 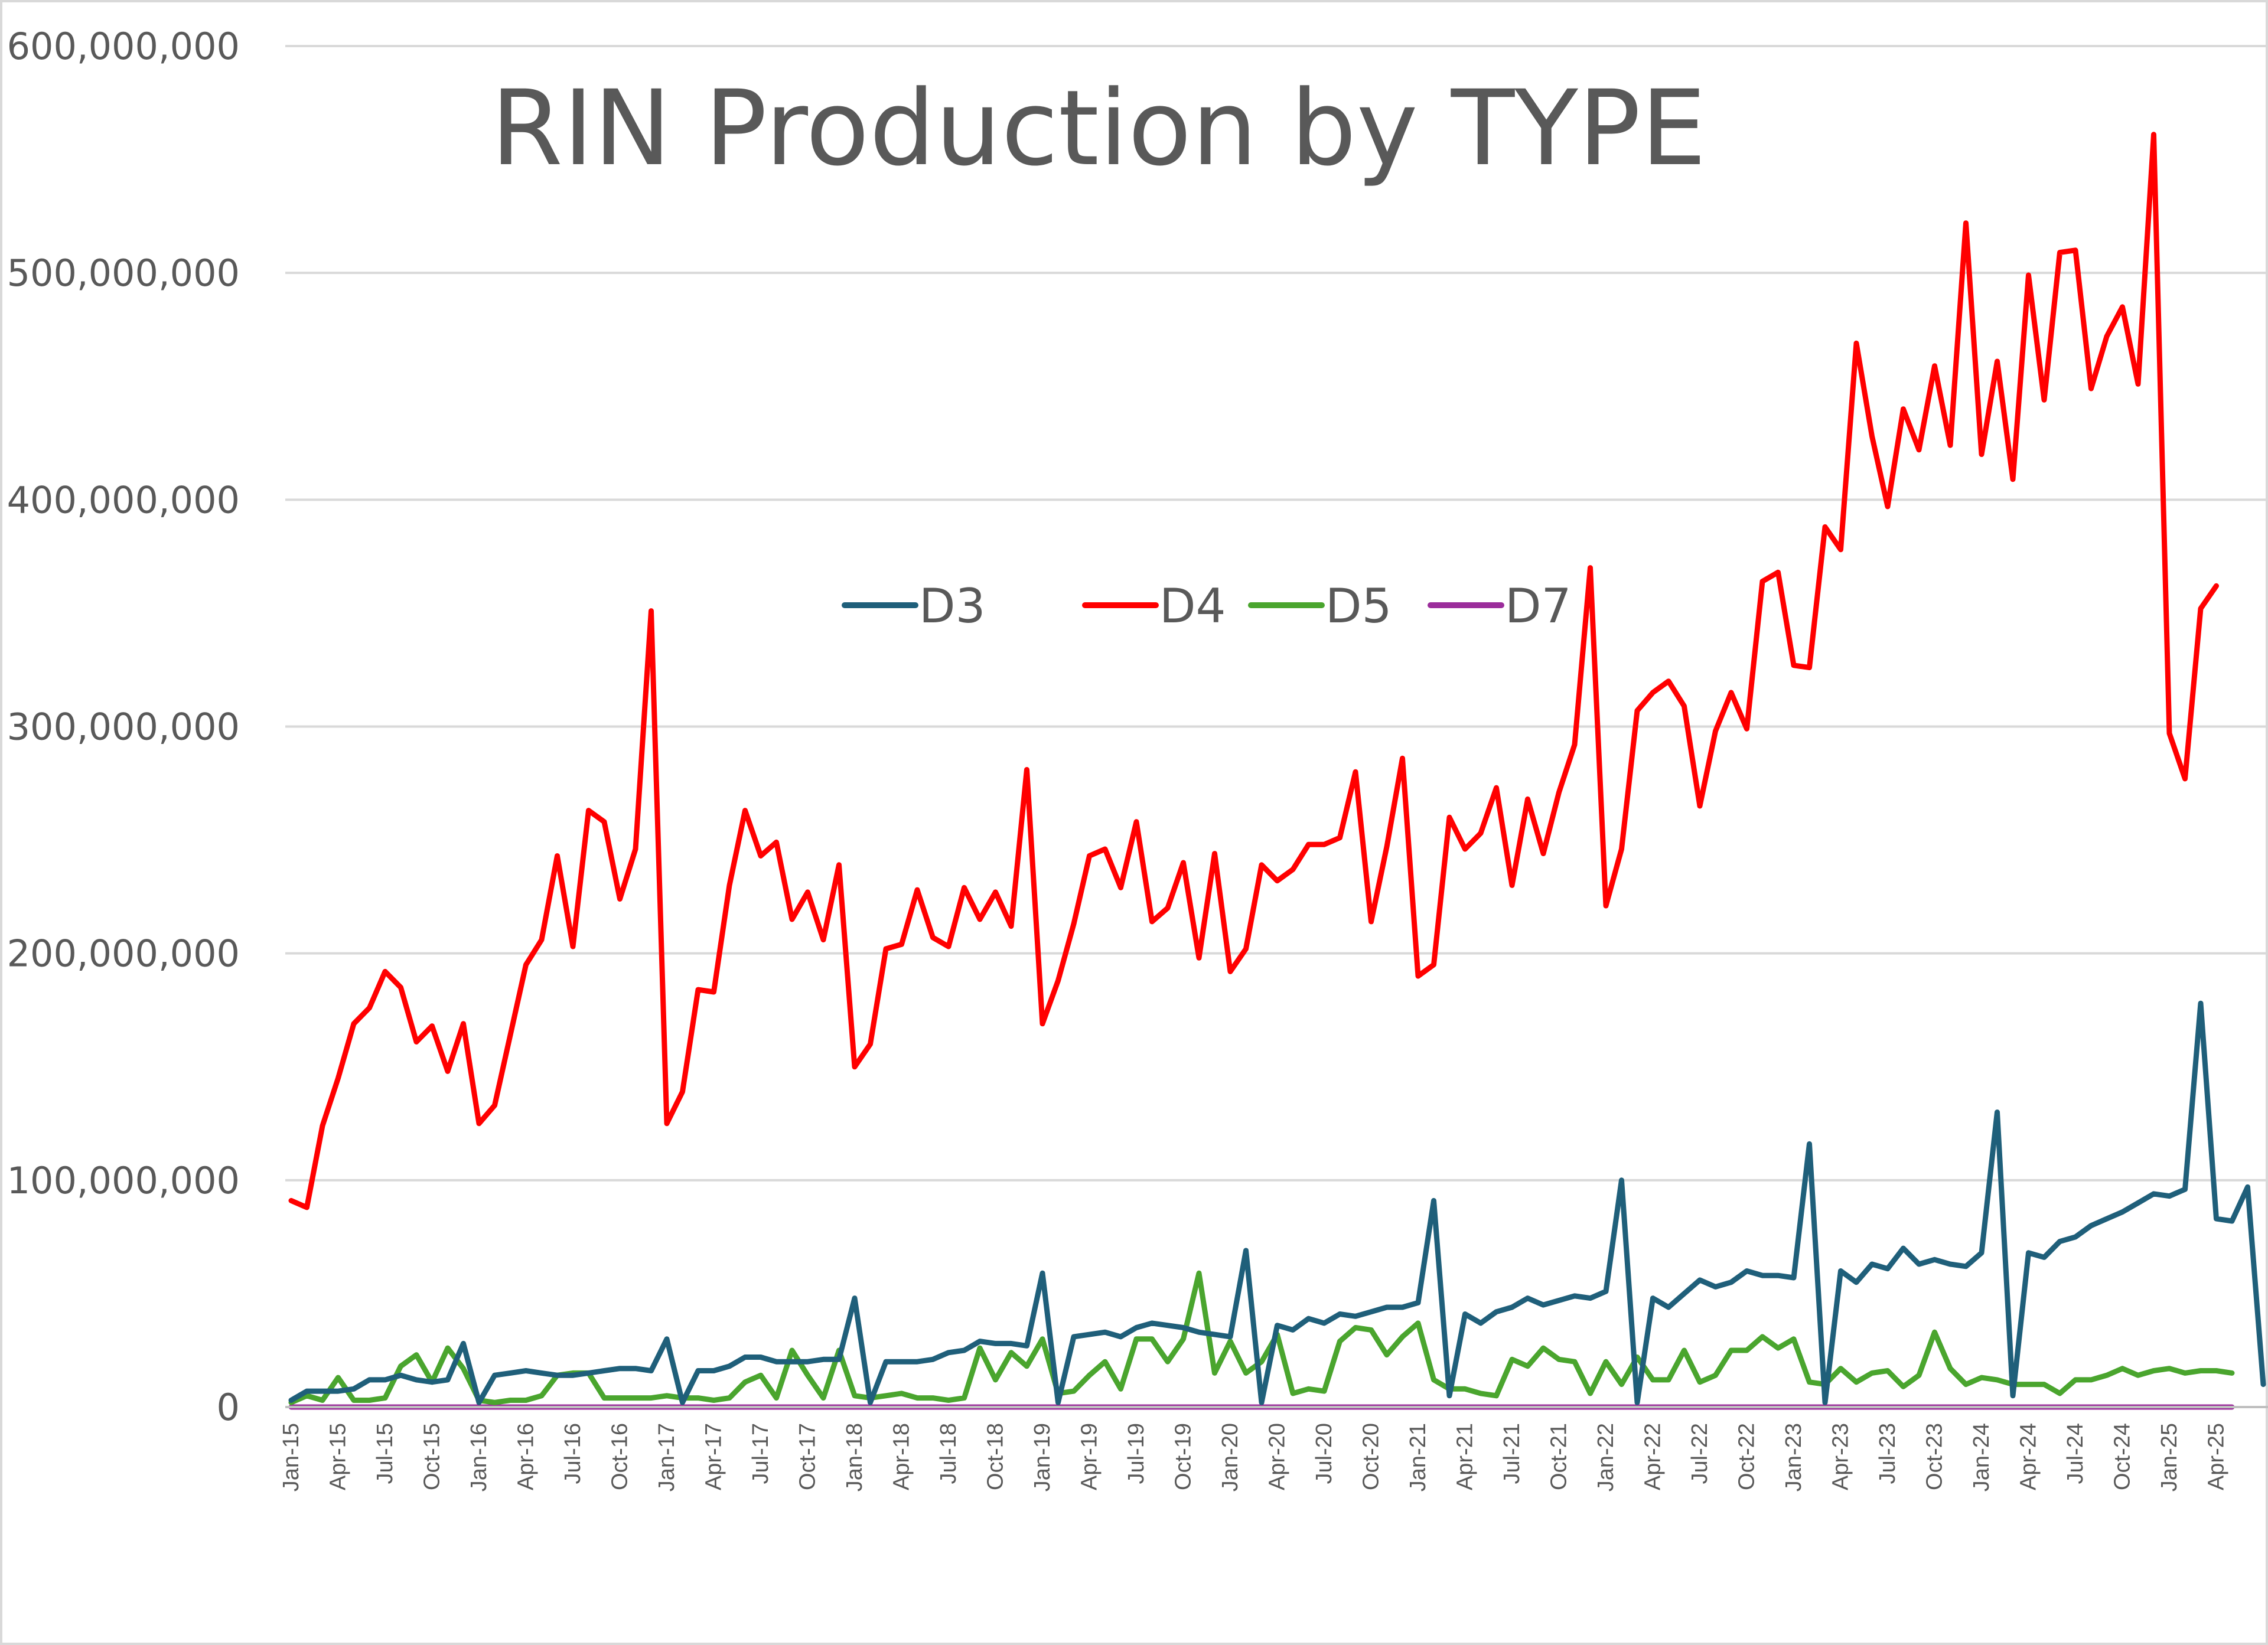 I want to click on x-tick-label: Jul-16, so click(x=573, y=1453).